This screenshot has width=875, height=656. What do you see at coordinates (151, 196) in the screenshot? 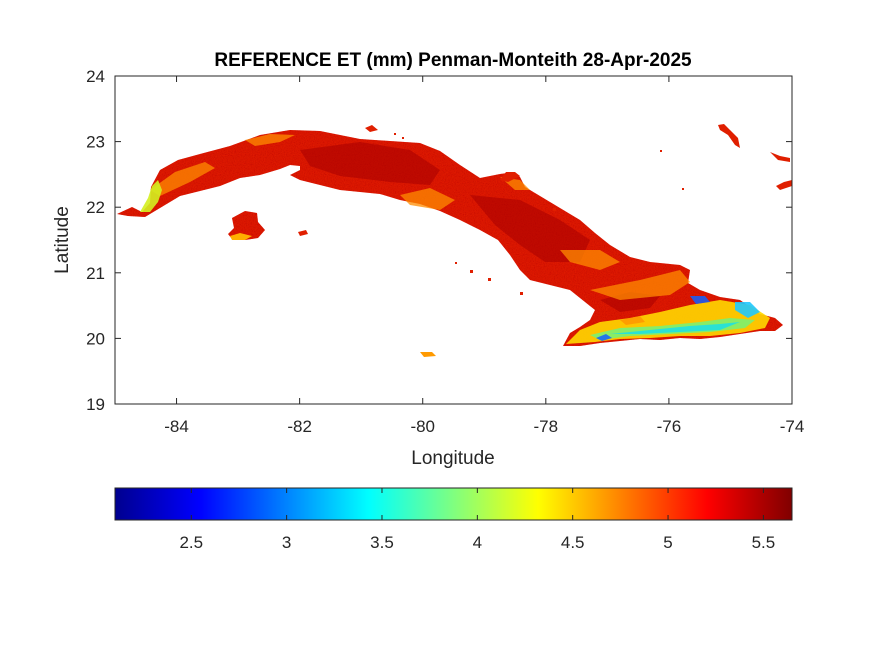
I see `west-low-patch` at bounding box center [151, 196].